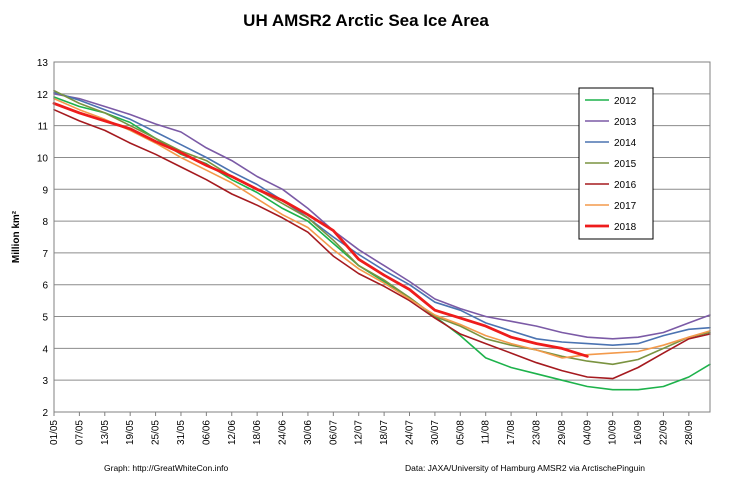 The height and width of the screenshot is (494, 732). What do you see at coordinates (625, 143) in the screenshot?
I see `legend-label-2014: 2014` at bounding box center [625, 143].